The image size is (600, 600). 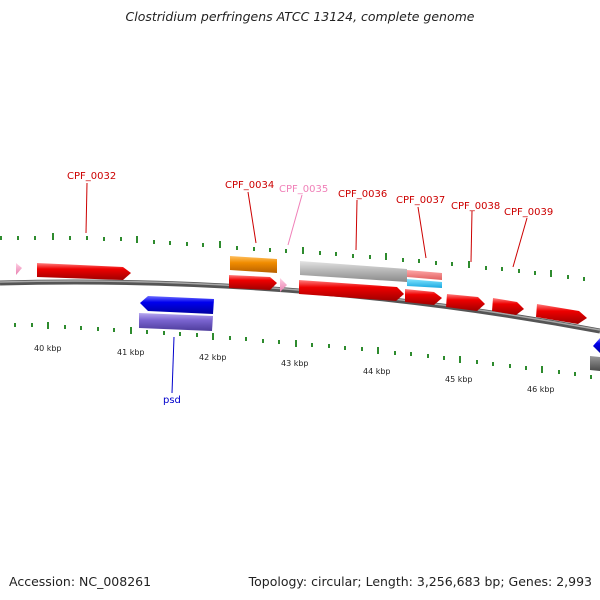 I want to click on tick-marks-upper, so click(x=292, y=257).